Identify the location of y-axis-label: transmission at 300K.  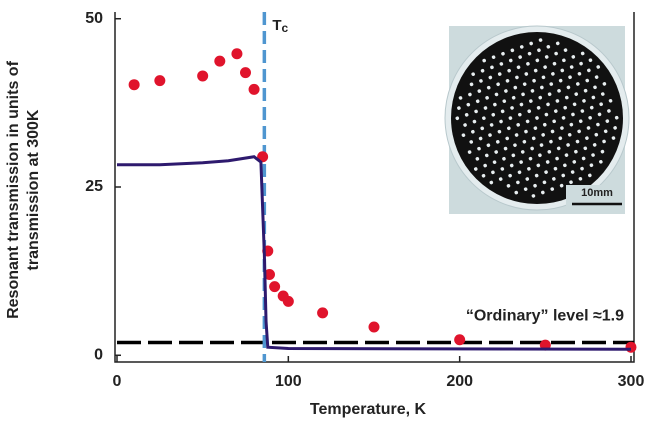
(33, 189).